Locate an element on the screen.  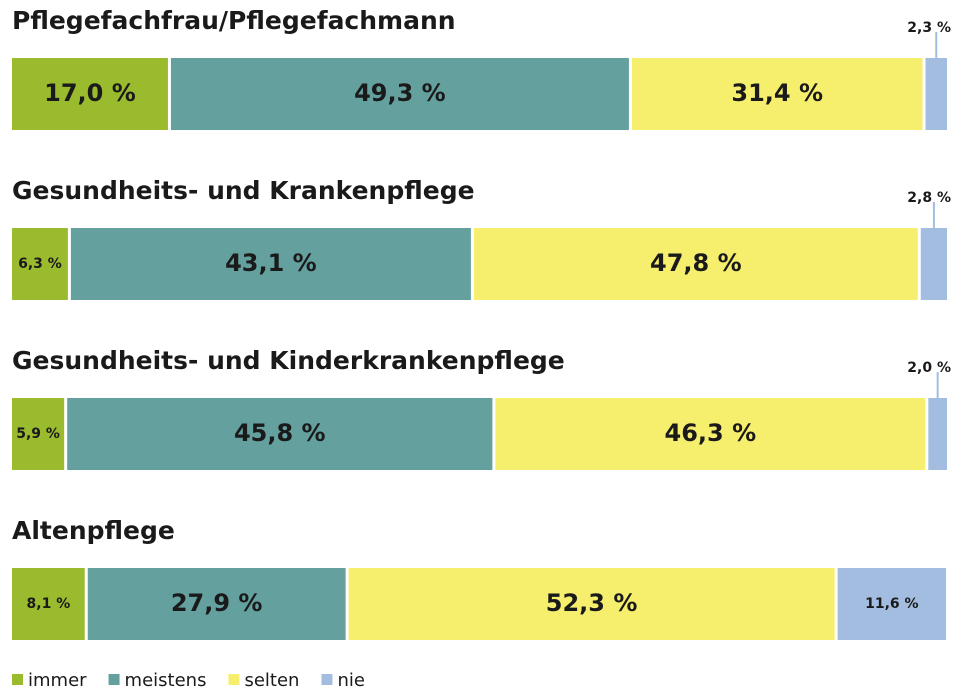
value-label: 2,0 % is located at coordinates (929, 368).